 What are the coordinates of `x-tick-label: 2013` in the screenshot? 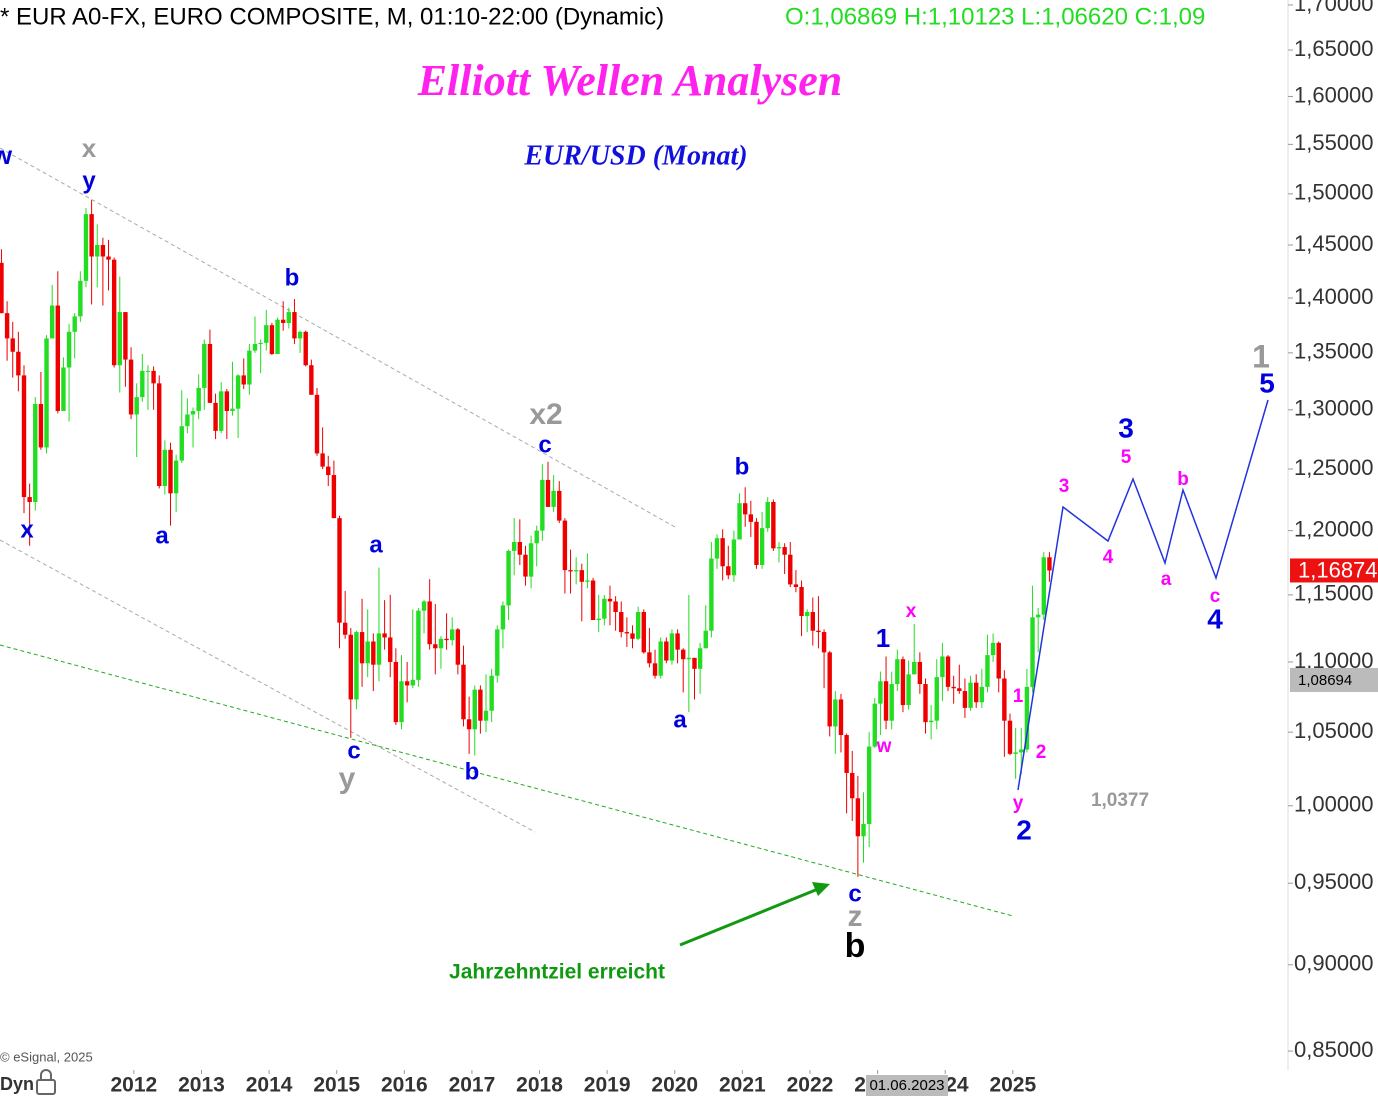 It's located at (201, 1085).